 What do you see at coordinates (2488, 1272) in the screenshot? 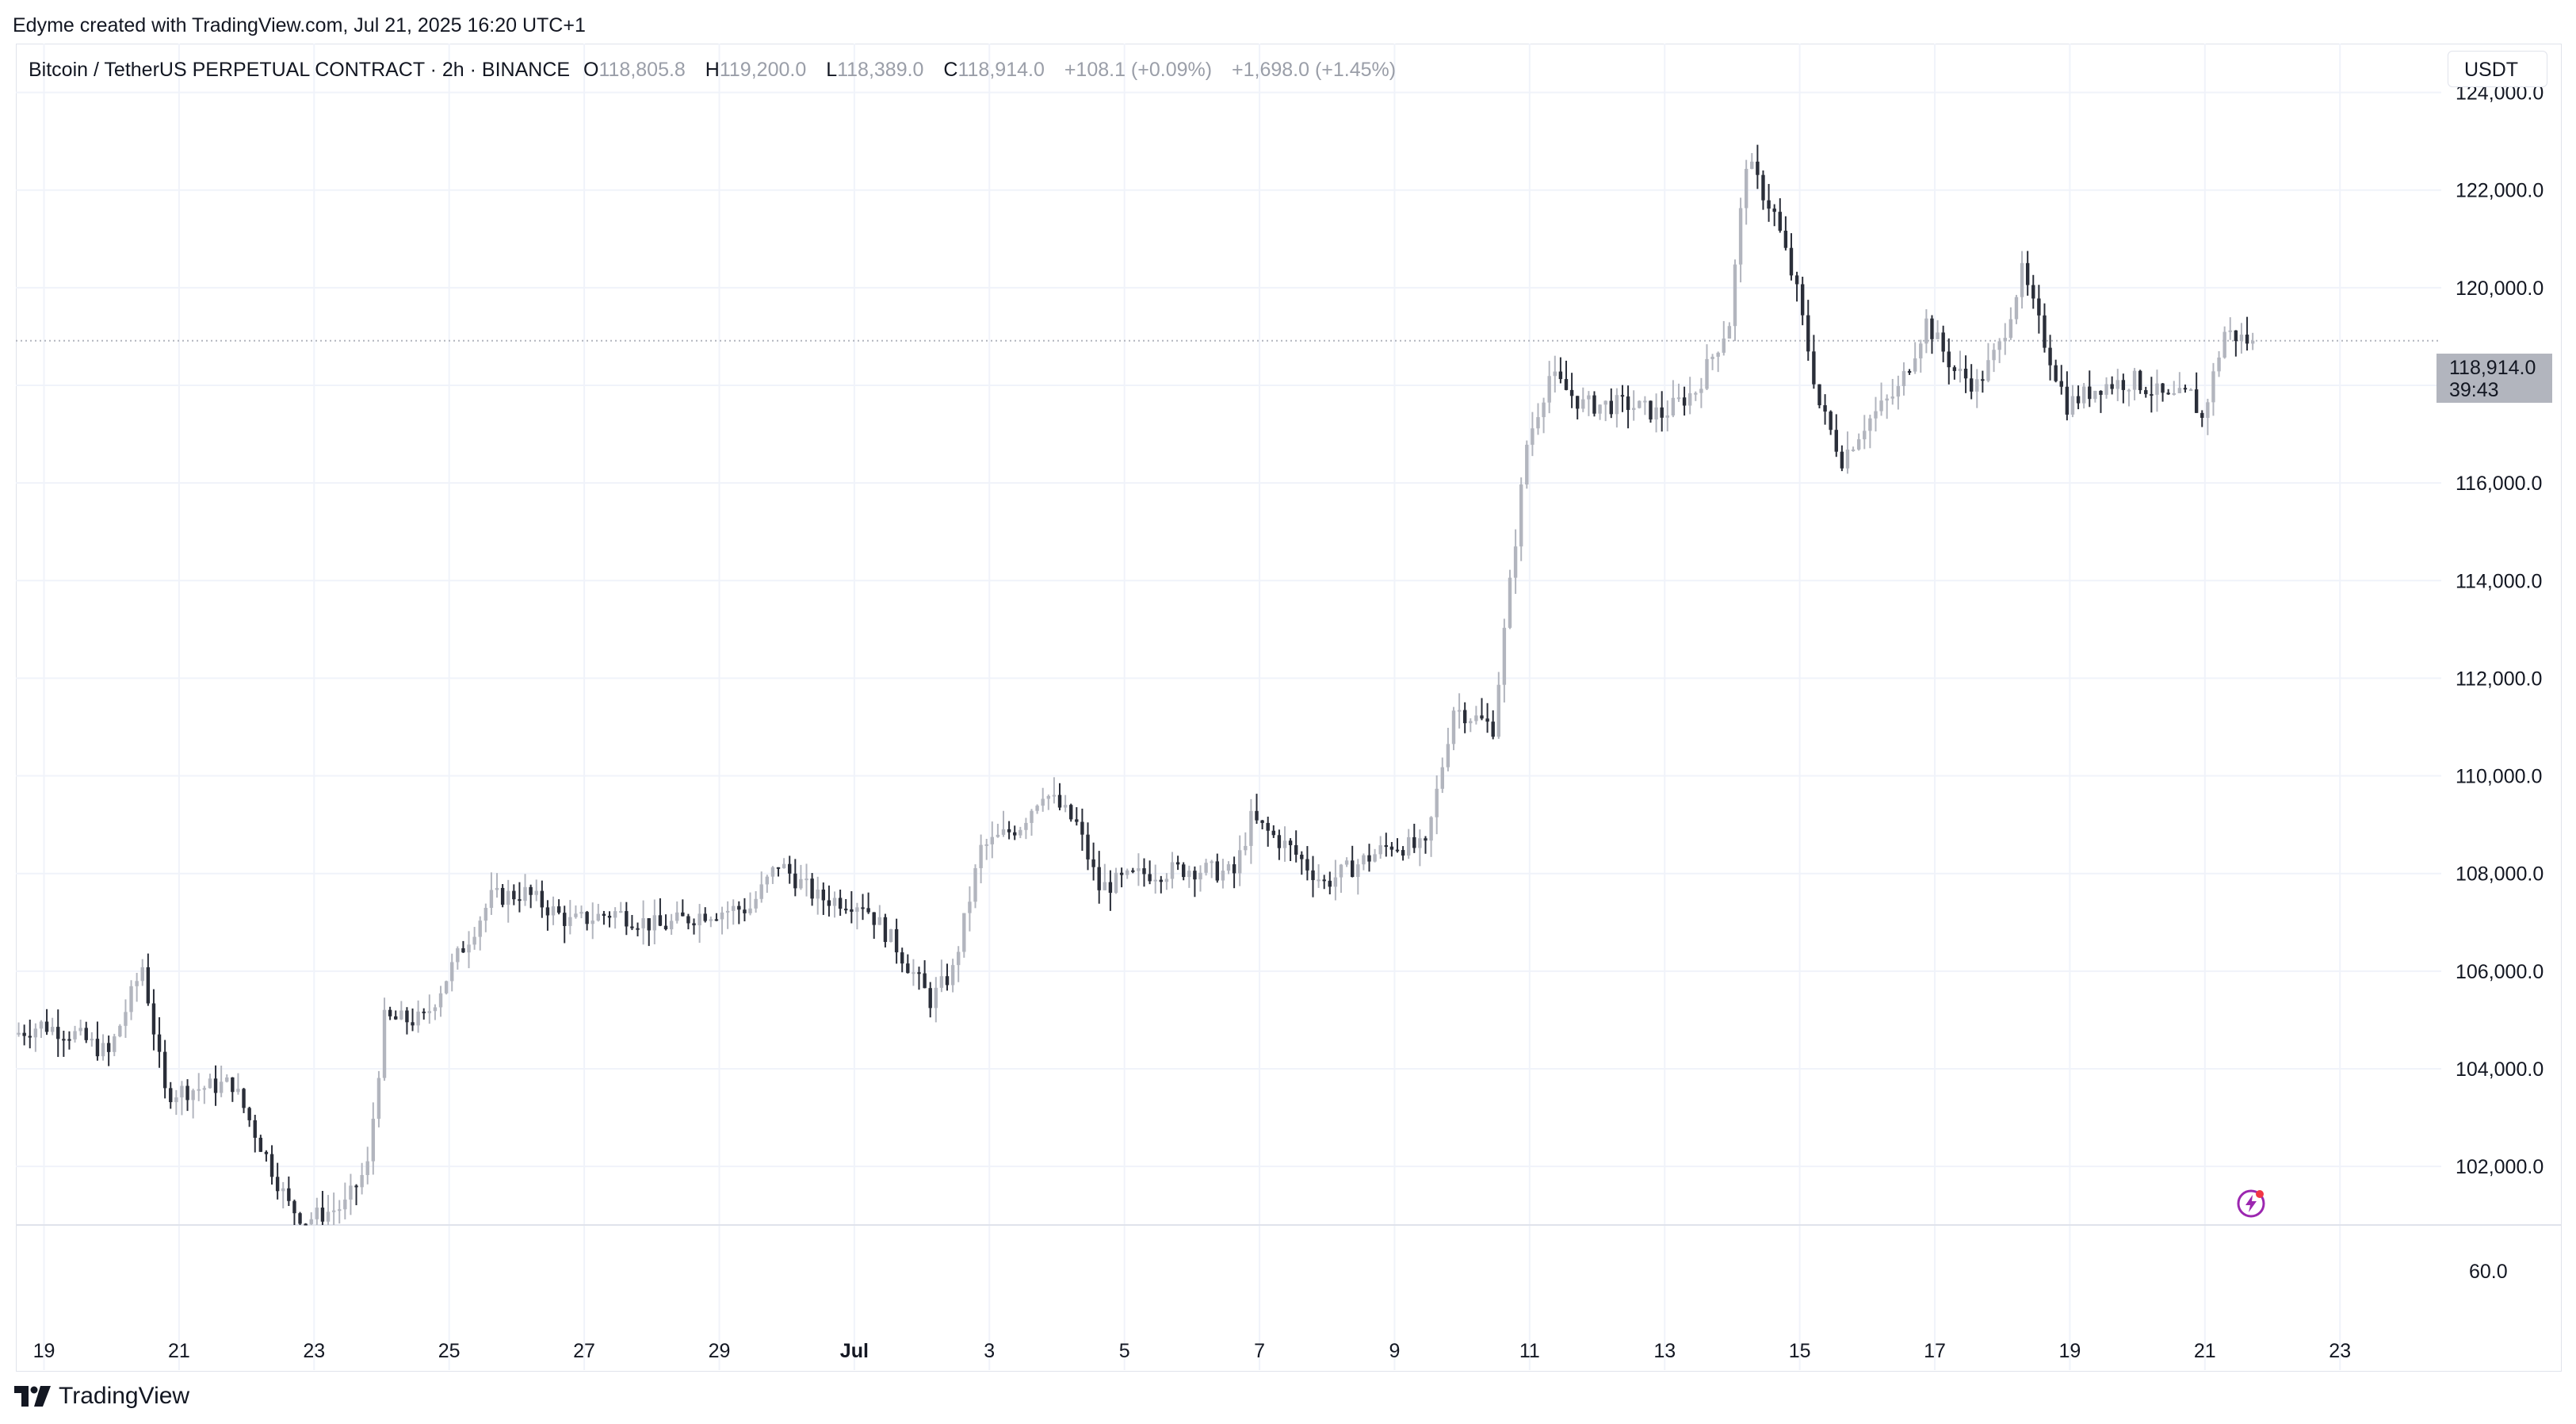
I see `lower-pane-tick: 60.0` at bounding box center [2488, 1272].